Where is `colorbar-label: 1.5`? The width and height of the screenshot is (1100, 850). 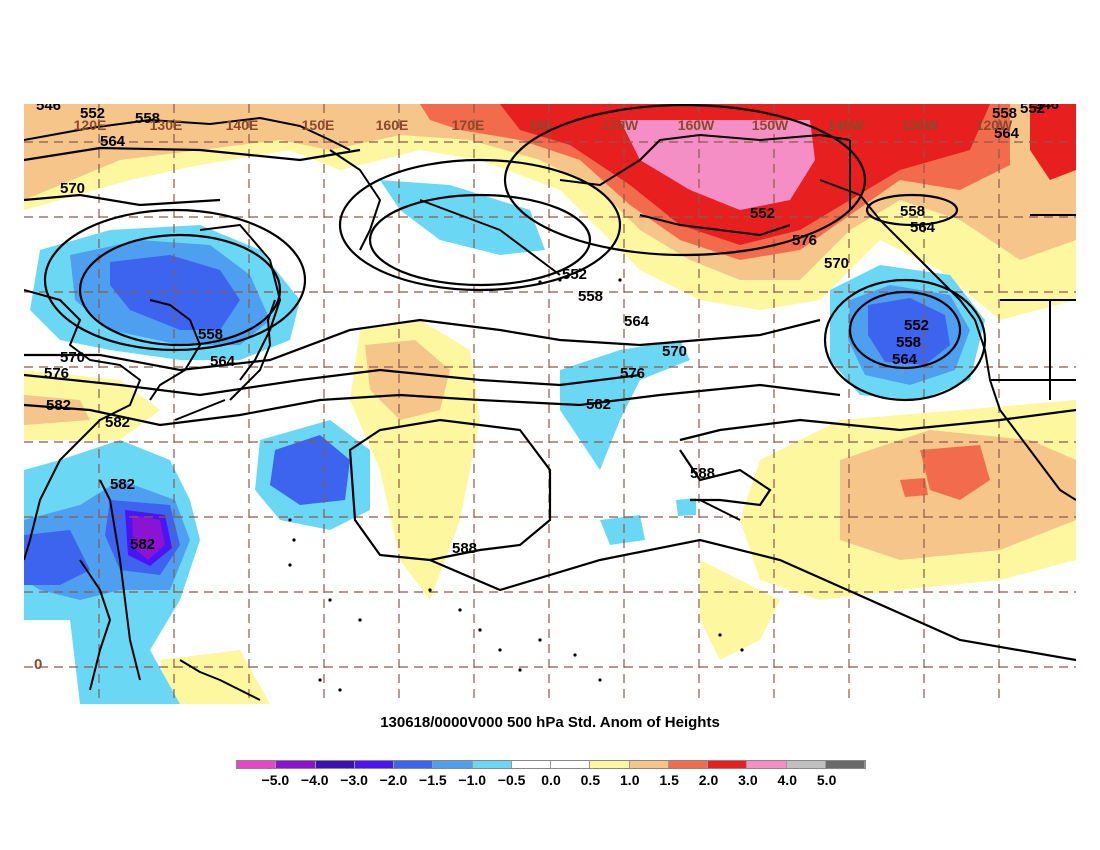
colorbar-label: 1.5 is located at coordinates (669, 780).